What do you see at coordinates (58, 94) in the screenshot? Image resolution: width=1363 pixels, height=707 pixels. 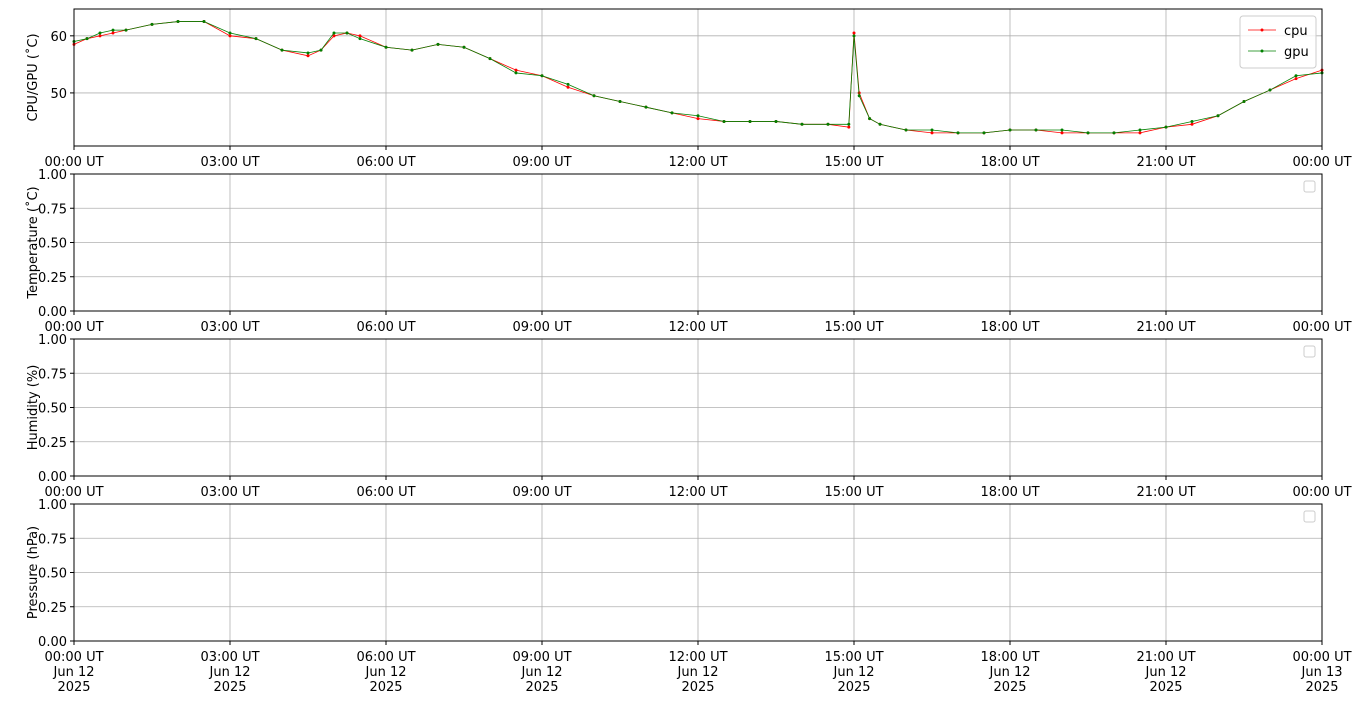 I see `y-tick-label: 50` at bounding box center [58, 94].